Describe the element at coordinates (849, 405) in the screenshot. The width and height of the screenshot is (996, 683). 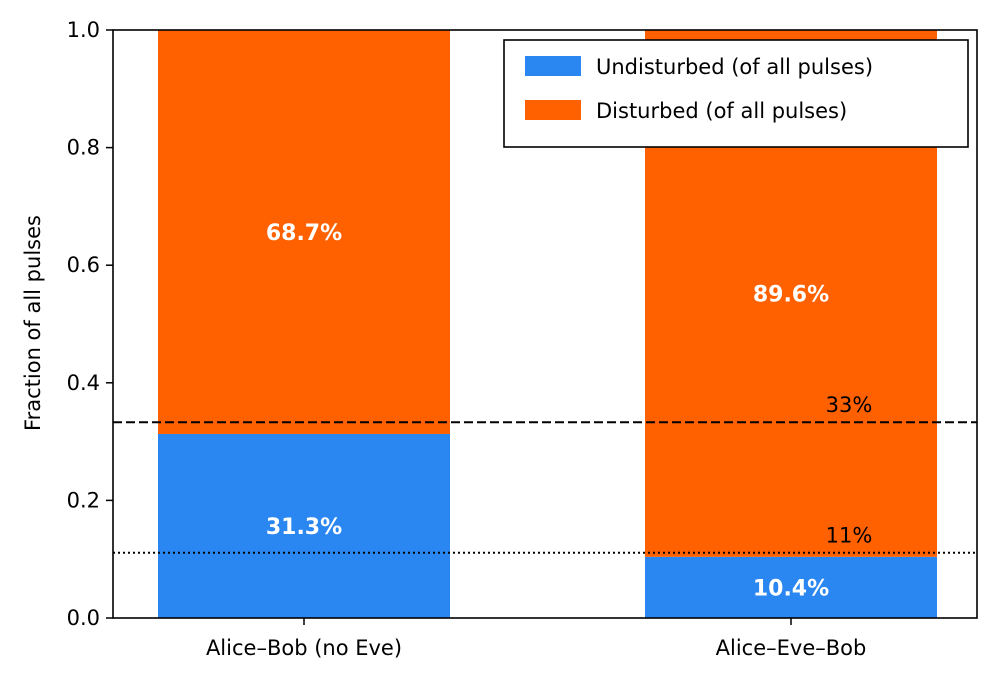
I see `reference-line-label: 33%` at that location.